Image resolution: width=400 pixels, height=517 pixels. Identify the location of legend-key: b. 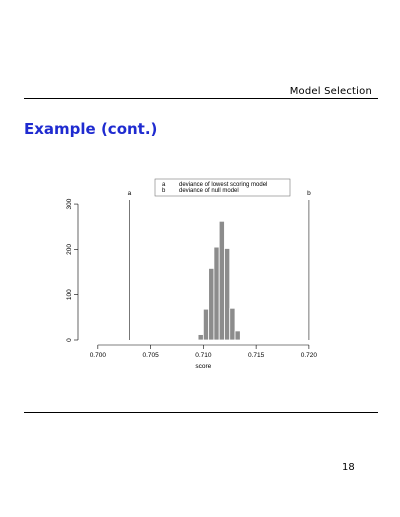
(164, 191).